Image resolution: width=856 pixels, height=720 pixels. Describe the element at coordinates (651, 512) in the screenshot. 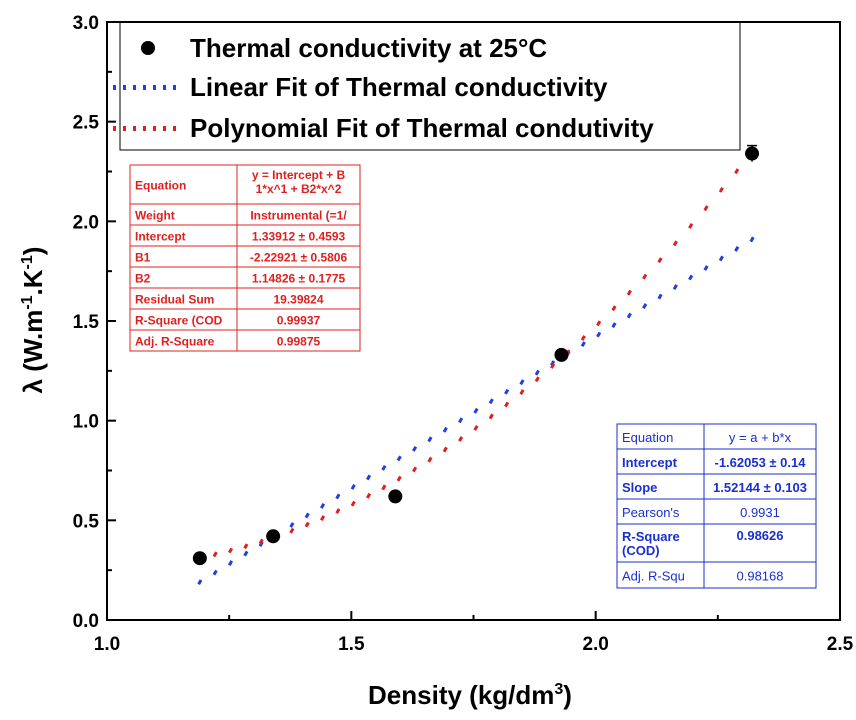

I see `table-label: Pearson's` at that location.